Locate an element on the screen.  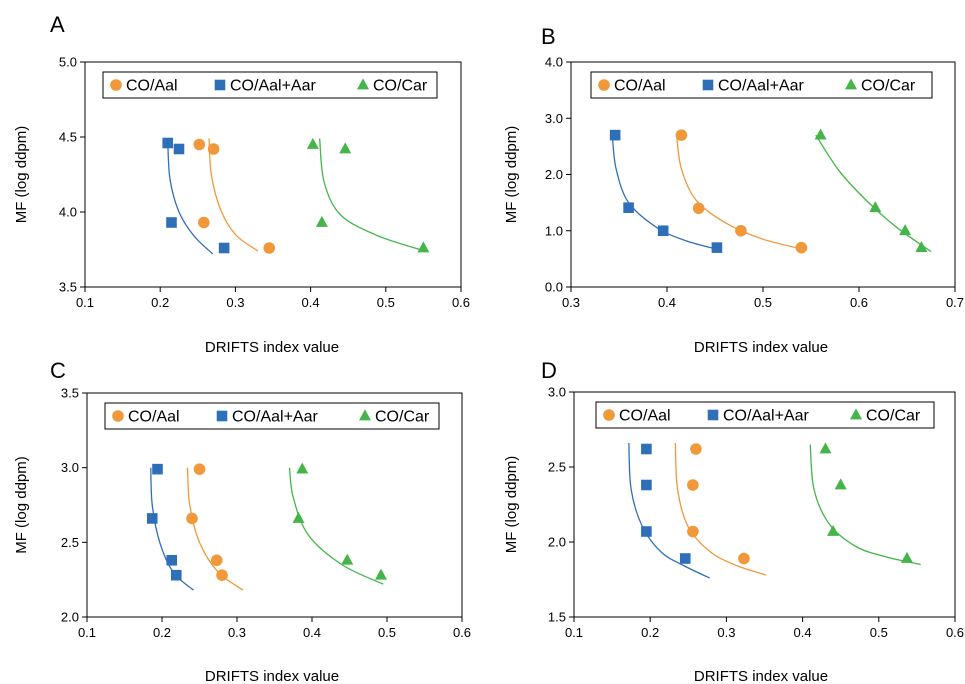
y-tick-label: 4.5 is located at coordinates (68, 137).